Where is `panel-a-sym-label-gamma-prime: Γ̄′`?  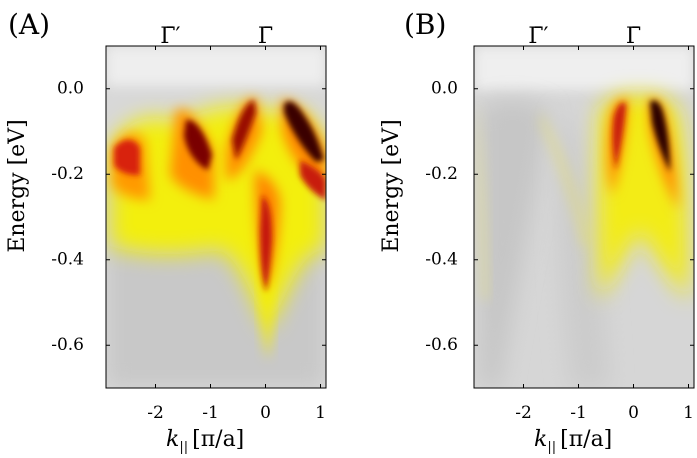 panel-a-sym-label-gamma-prime: Γ̄′ is located at coordinates (170, 36).